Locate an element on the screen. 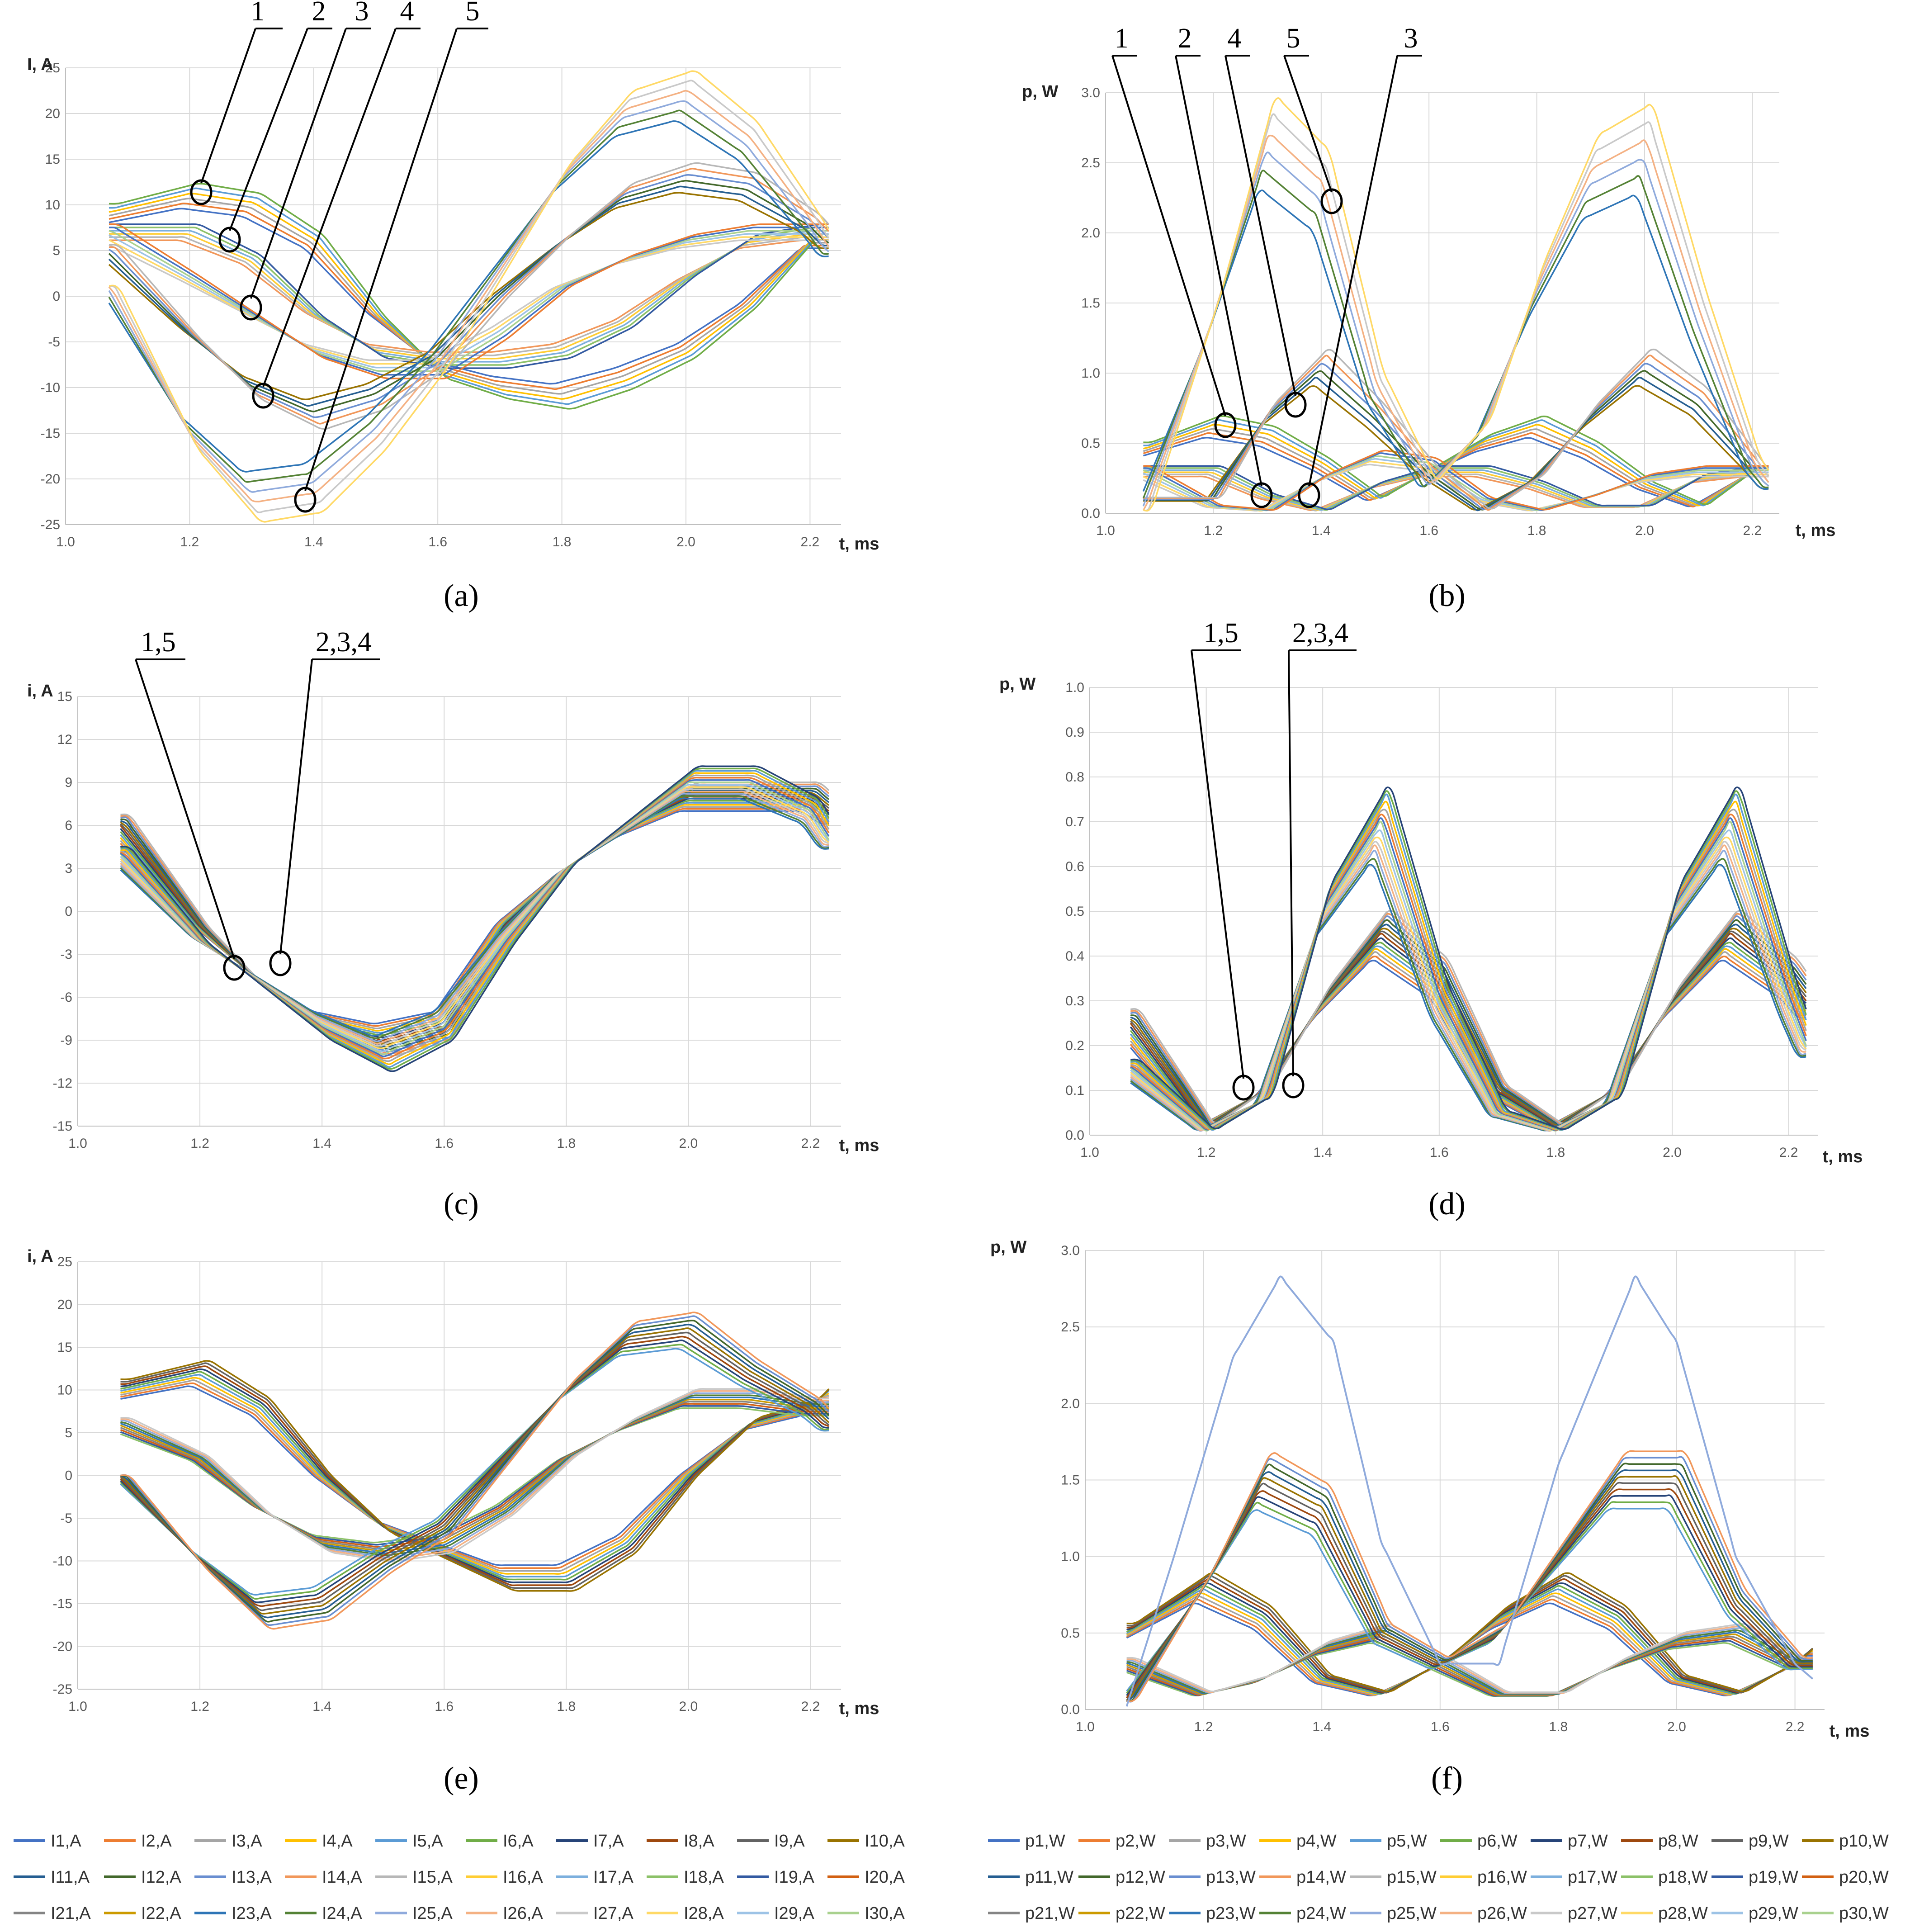 This screenshot has width=1910, height=1932. y-tick-label: -12 is located at coordinates (62, 1084).